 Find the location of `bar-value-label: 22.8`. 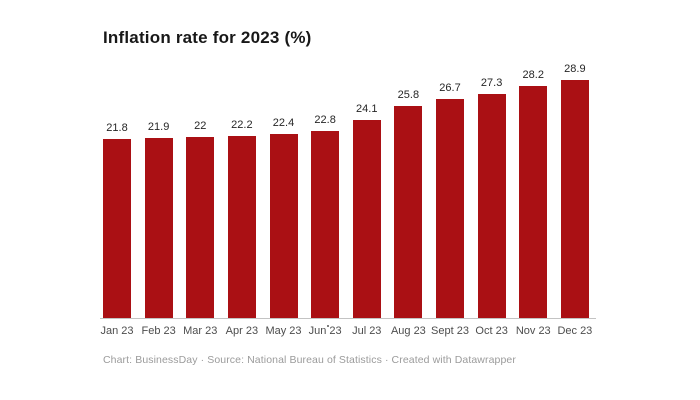

bar-value-label: 22.8 is located at coordinates (325, 120).